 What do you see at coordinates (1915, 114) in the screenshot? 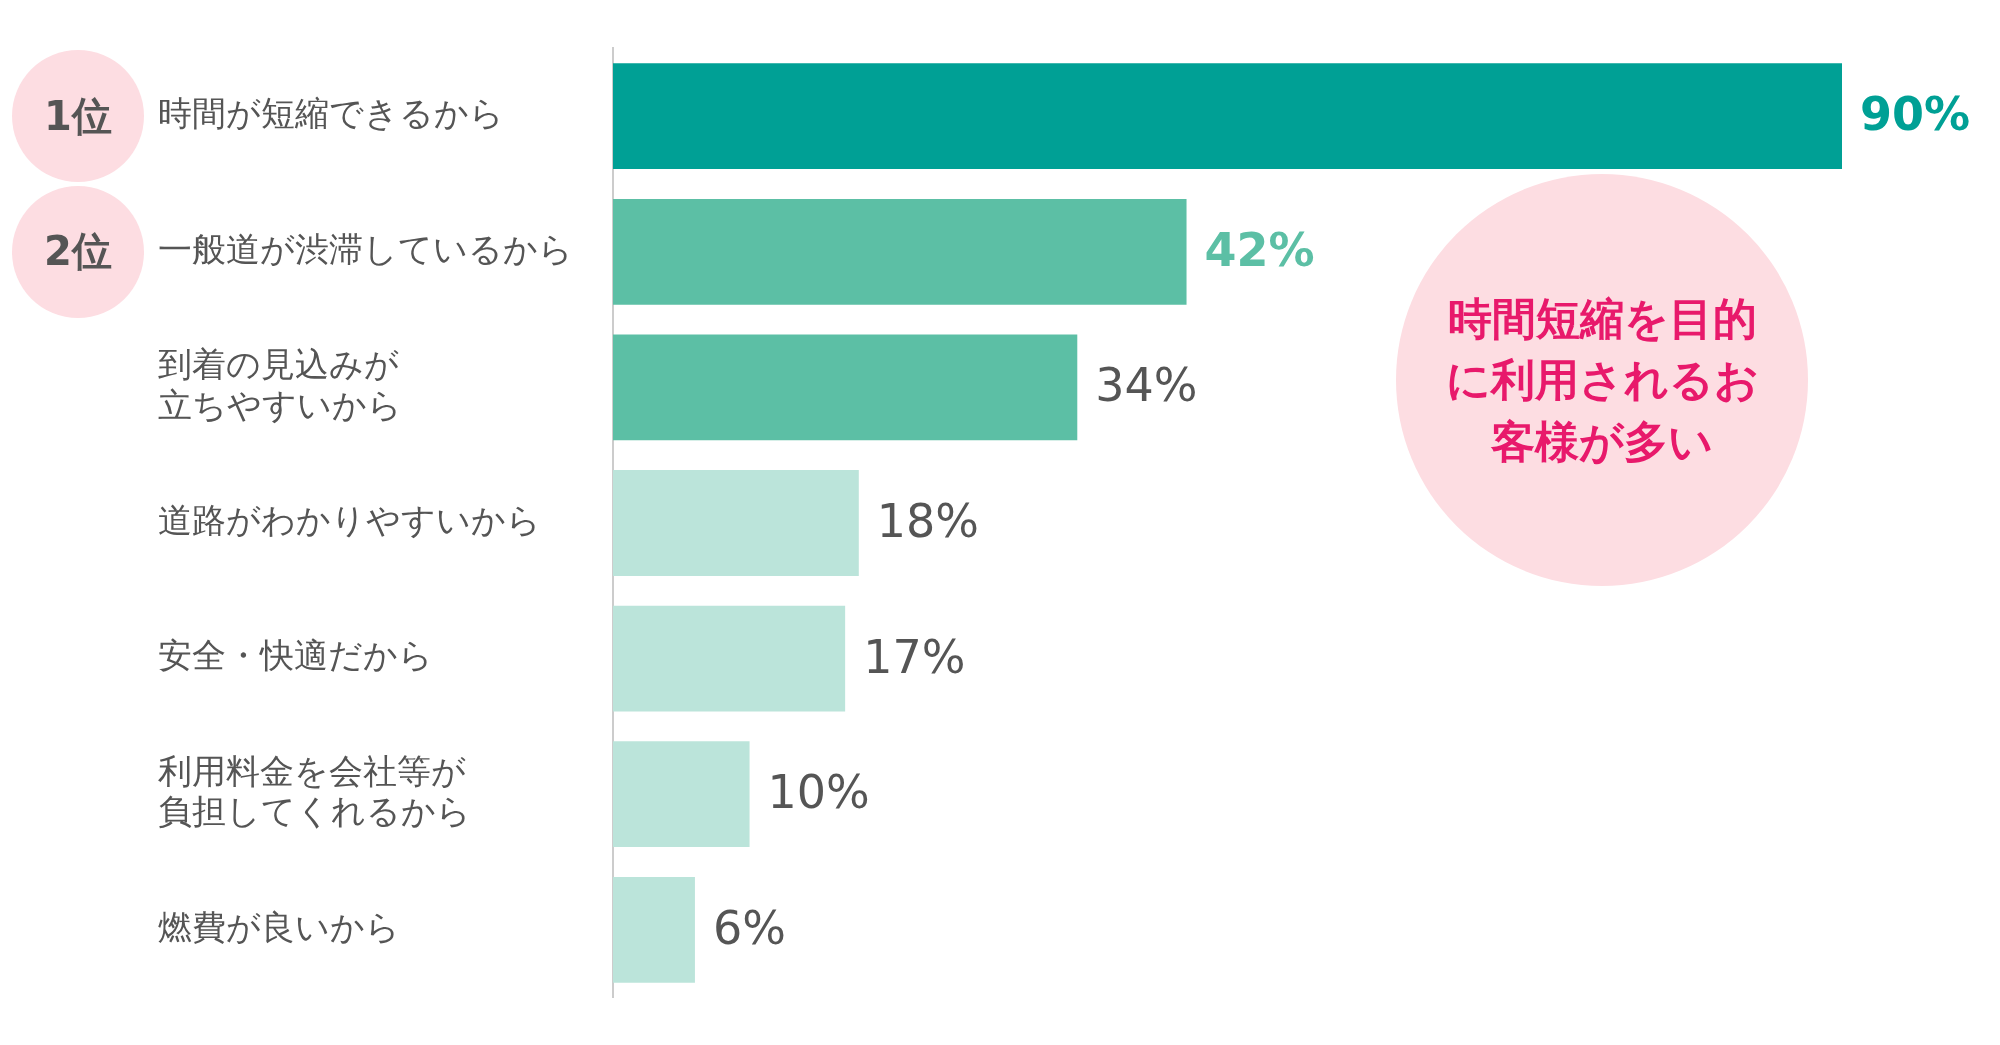
I see `data-label: 90%` at bounding box center [1915, 114].